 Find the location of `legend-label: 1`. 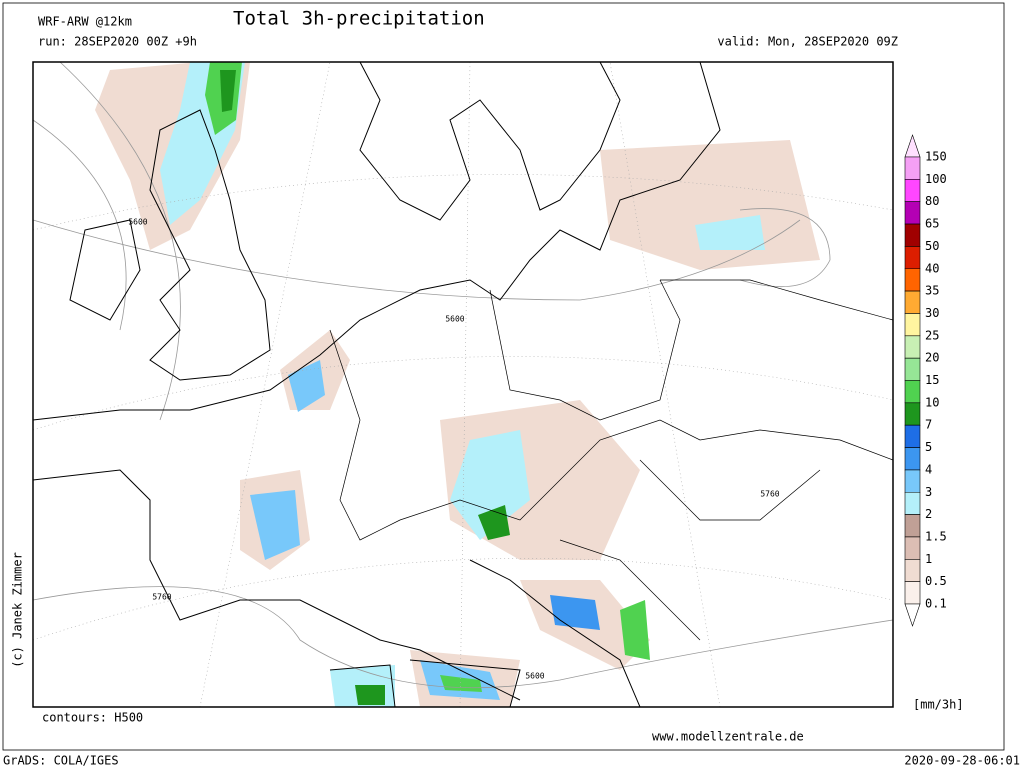

legend-label: 1 is located at coordinates (928, 559).